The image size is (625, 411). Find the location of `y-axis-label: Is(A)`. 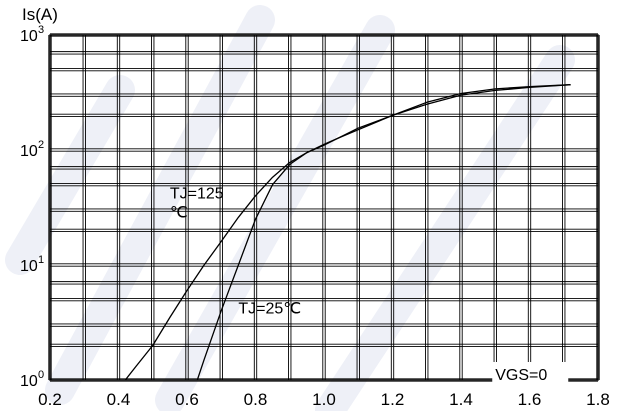

y-axis-label: Is(A) is located at coordinates (40, 14).